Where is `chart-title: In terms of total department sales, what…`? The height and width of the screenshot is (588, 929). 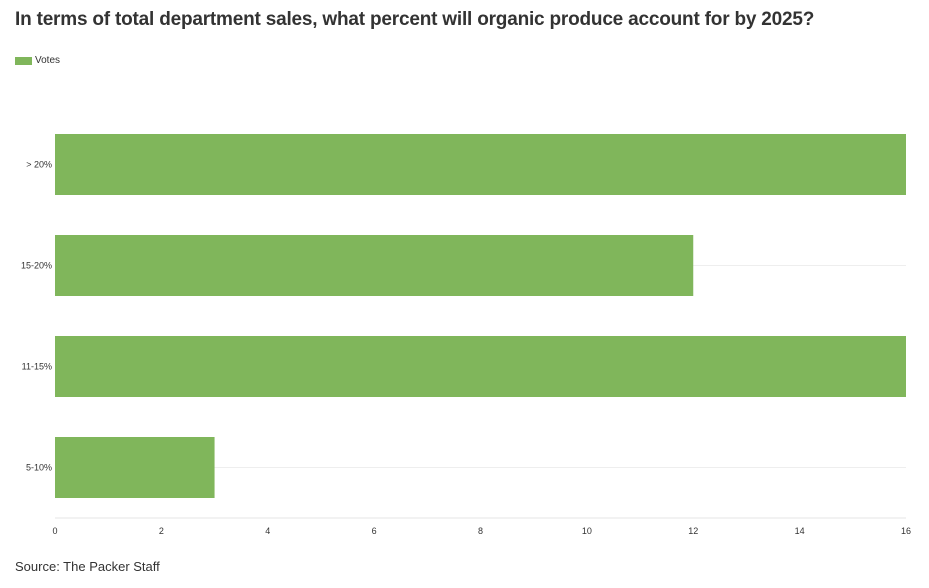 chart-title: In terms of total department sales, what… is located at coordinates (415, 19).